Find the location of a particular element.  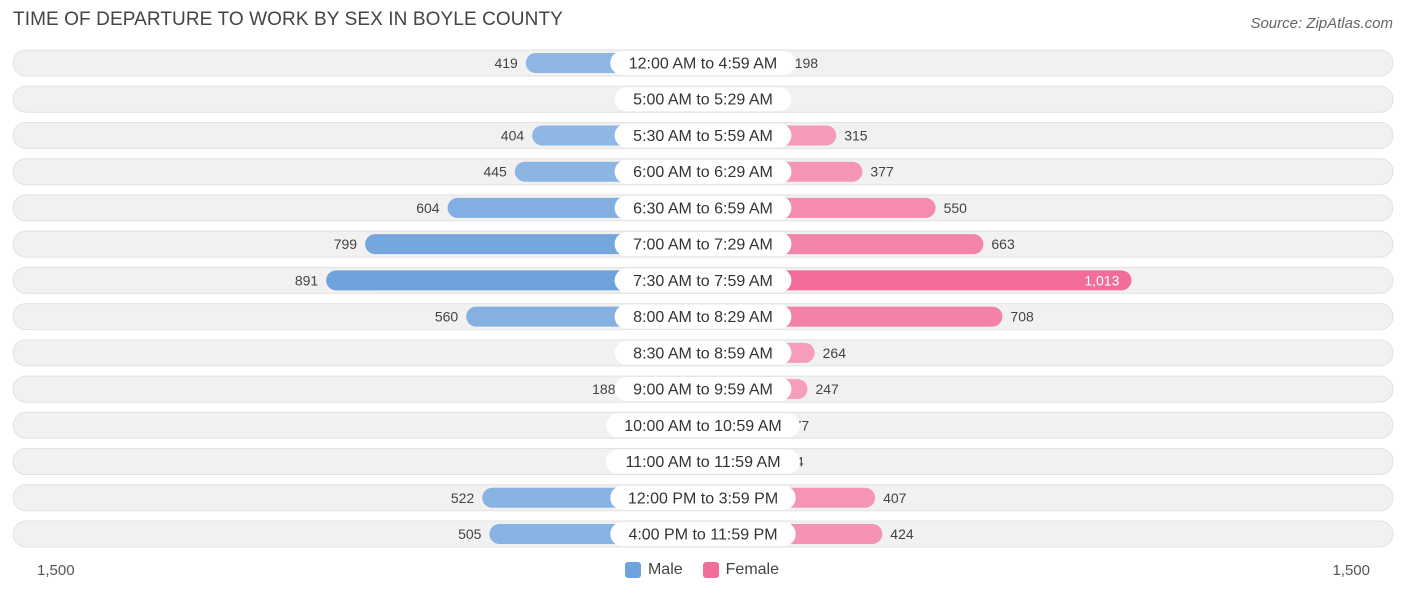

category-label: 7:30 AM to 7:59 AM is located at coordinates (703, 281).